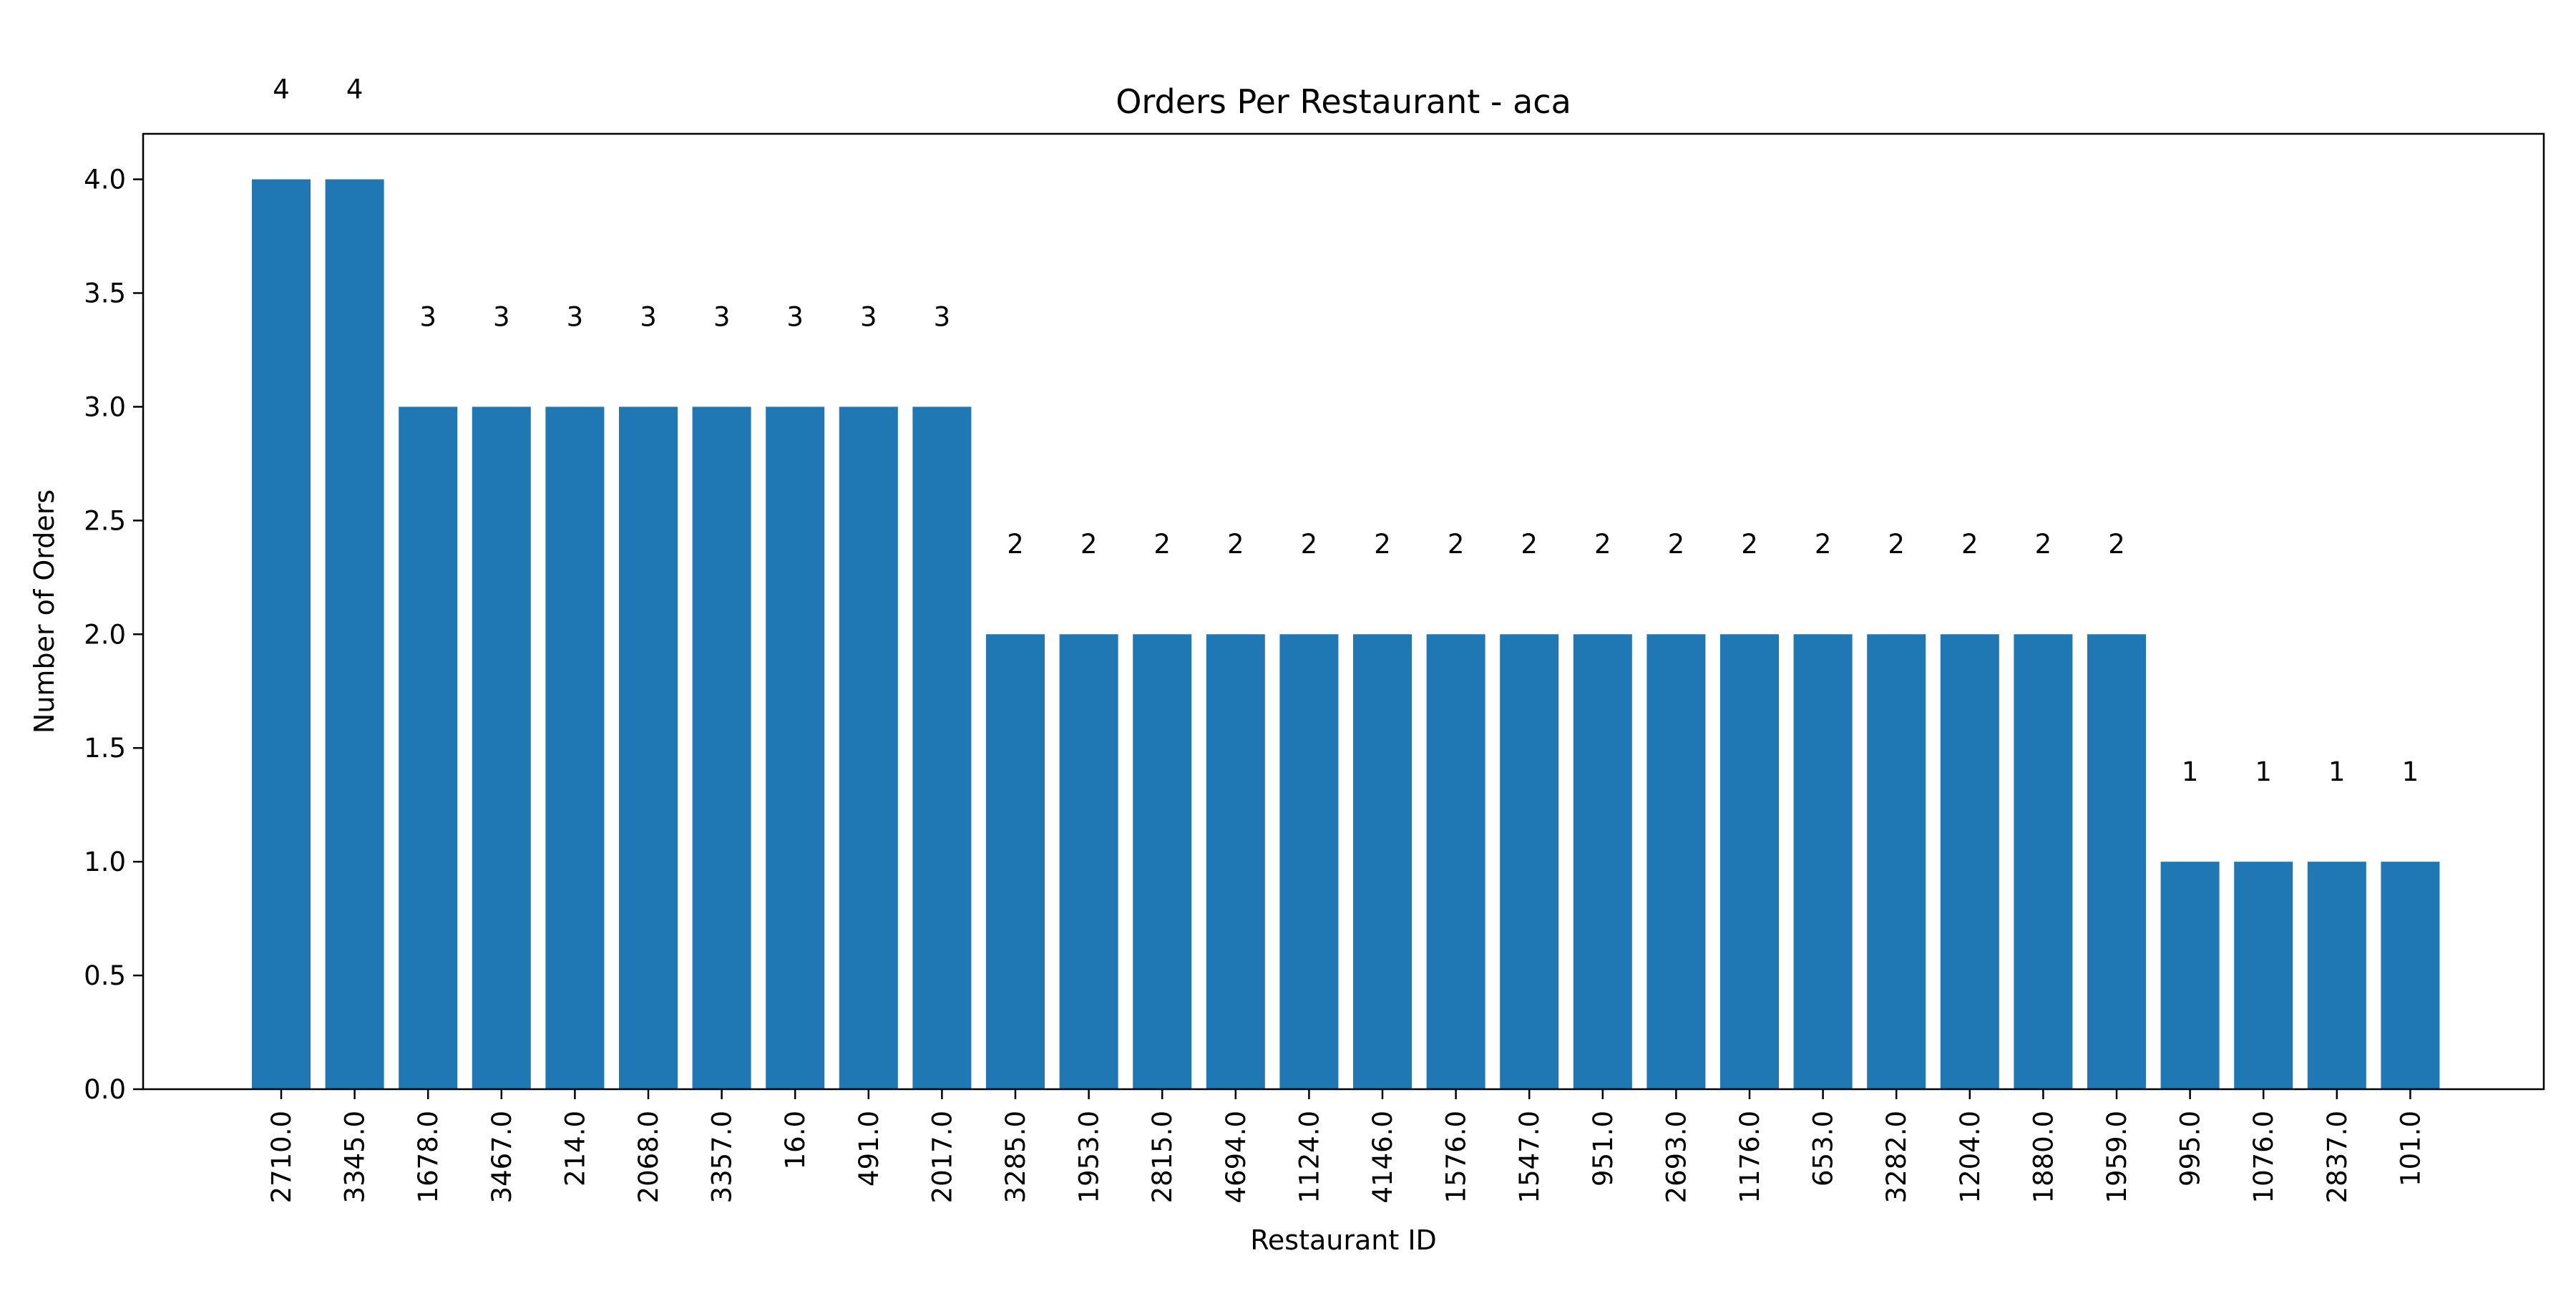 The width and height of the screenshot is (2576, 1291). Describe the element at coordinates (942, 1157) in the screenshot. I see `x-tick-label: 2017.0` at that location.